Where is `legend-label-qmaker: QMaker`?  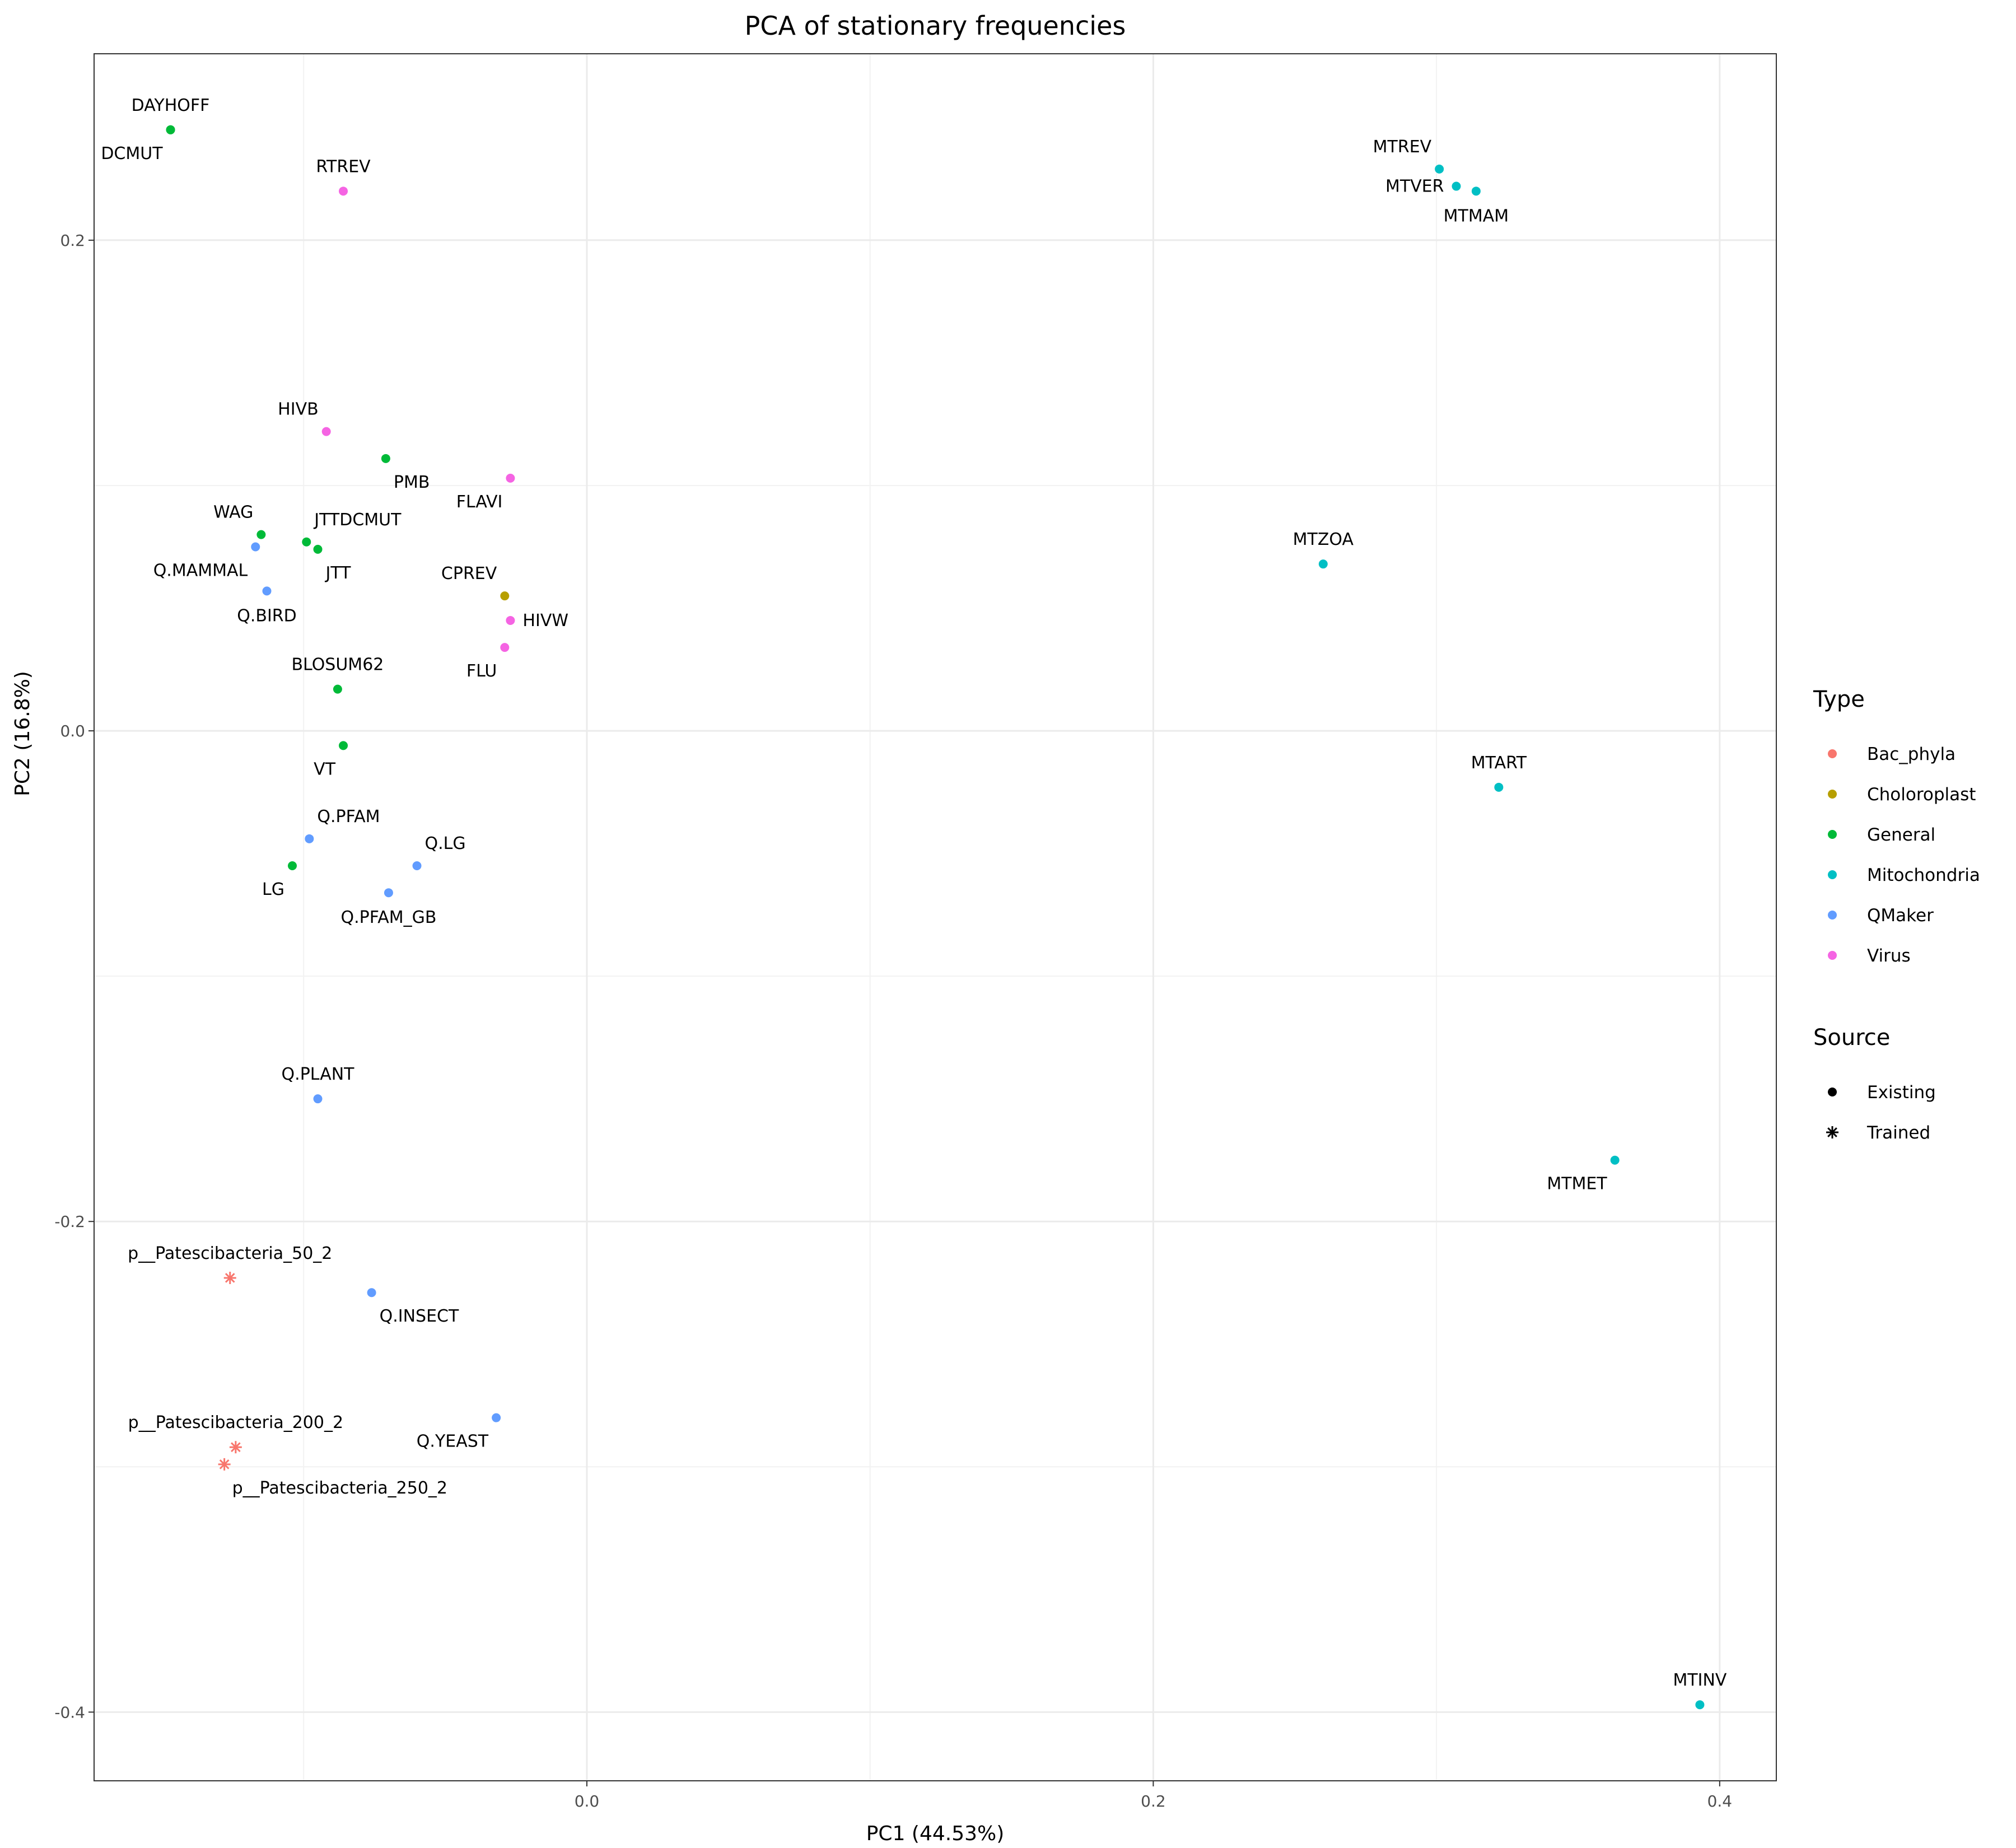
legend-label-qmaker: QMaker is located at coordinates (1901, 916).